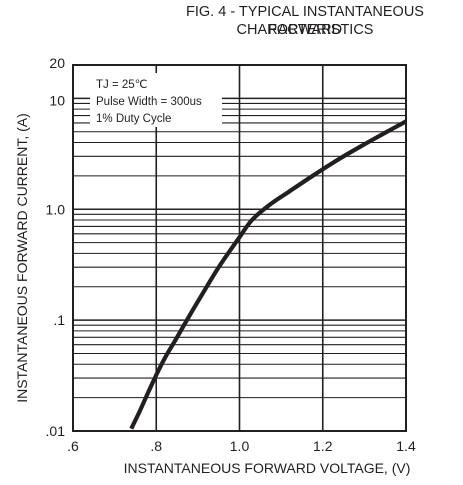 The image size is (463, 485). I want to click on x-tick-label: 1.4, so click(406, 446).